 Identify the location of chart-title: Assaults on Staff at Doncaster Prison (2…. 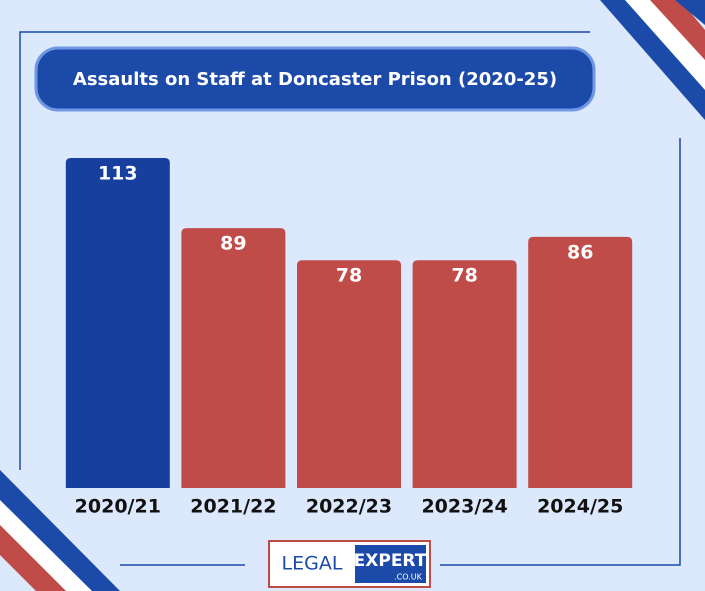
(315, 79).